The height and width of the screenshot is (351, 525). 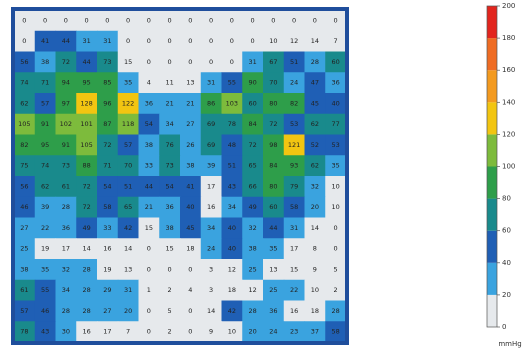 What do you see at coordinates (107, 103) in the screenshot?
I see `heatmap-value-label: 96` at bounding box center [107, 103].